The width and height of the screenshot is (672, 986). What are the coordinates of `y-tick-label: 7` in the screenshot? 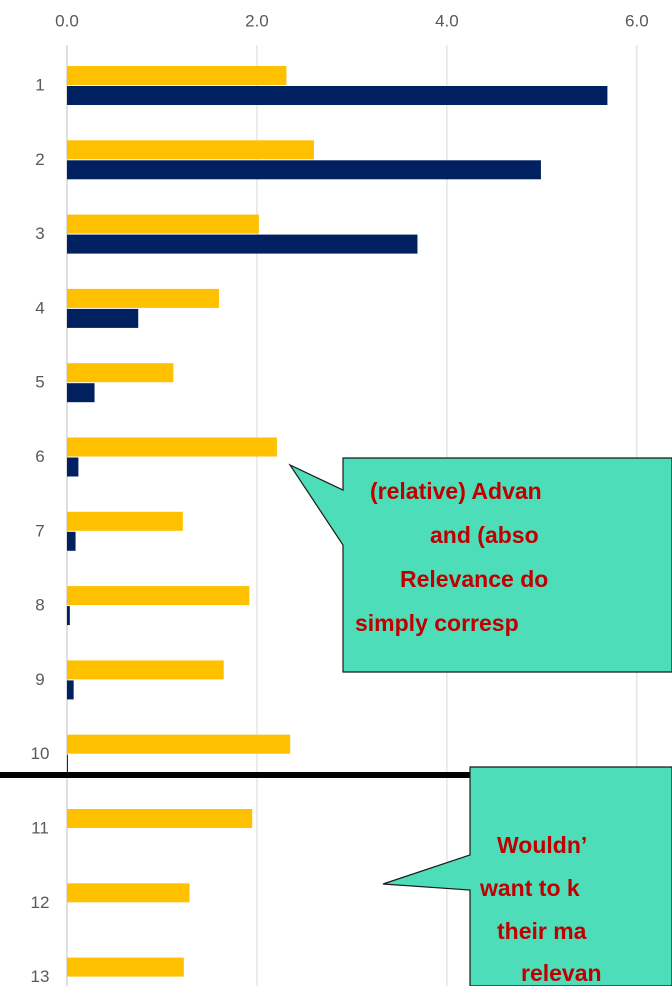 It's located at (39, 530).